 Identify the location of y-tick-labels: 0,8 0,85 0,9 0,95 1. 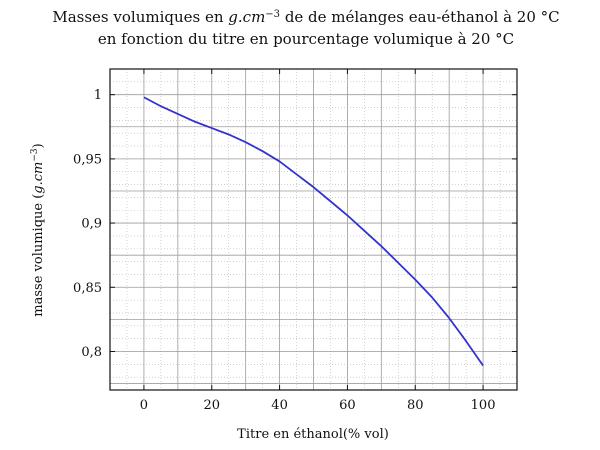
(87, 224).